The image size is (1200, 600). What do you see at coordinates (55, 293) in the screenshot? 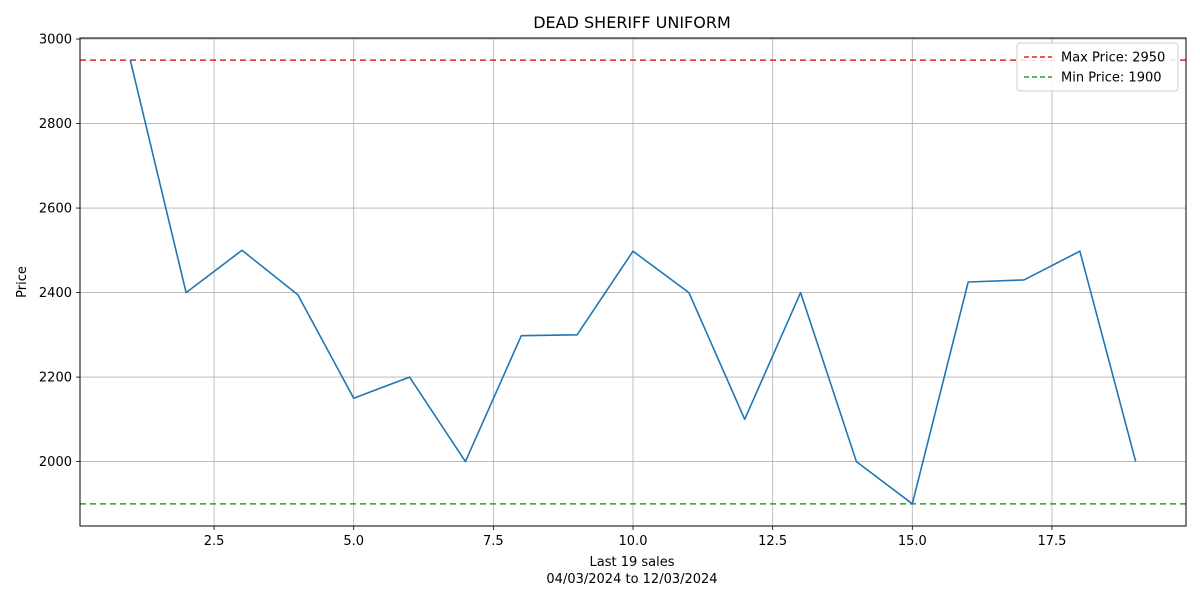
I see `y-tick-label: 2400` at bounding box center [55, 293].